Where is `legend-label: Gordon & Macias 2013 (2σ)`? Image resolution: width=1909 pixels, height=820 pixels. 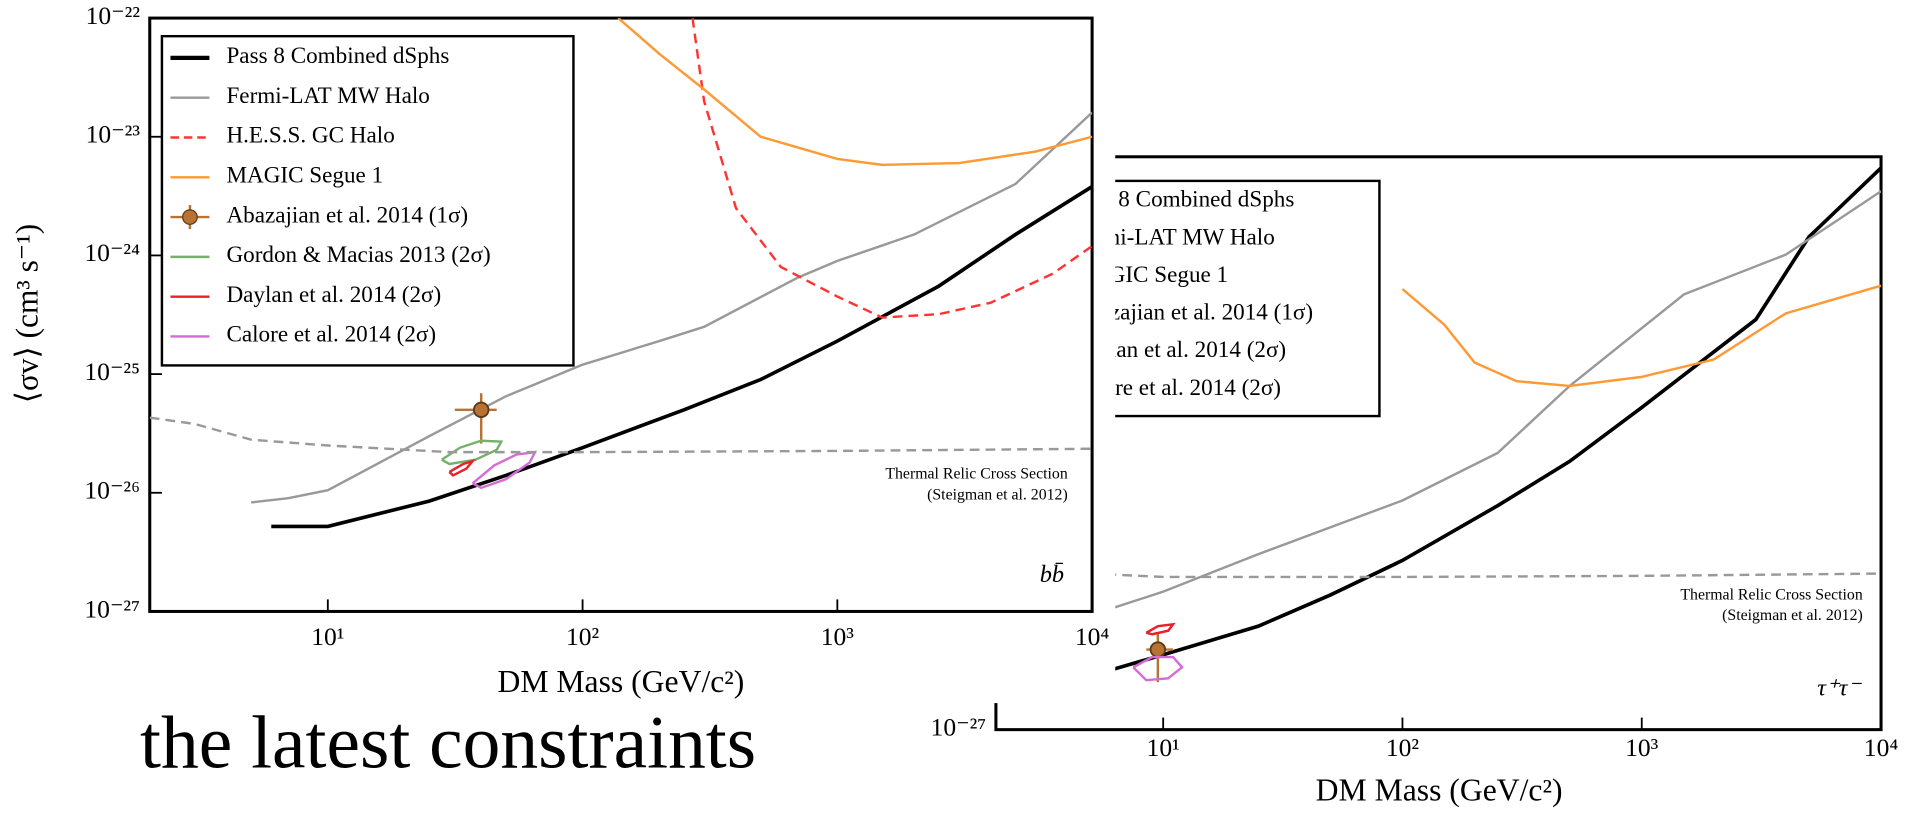 legend-label: Gordon & Macias 2013 (2σ) is located at coordinates (358, 254).